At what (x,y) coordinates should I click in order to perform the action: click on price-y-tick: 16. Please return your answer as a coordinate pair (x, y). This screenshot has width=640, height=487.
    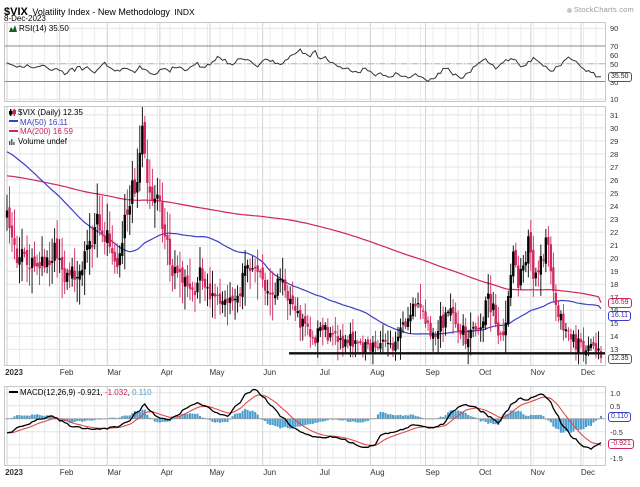
    Looking at the image, I should click on (614, 310).